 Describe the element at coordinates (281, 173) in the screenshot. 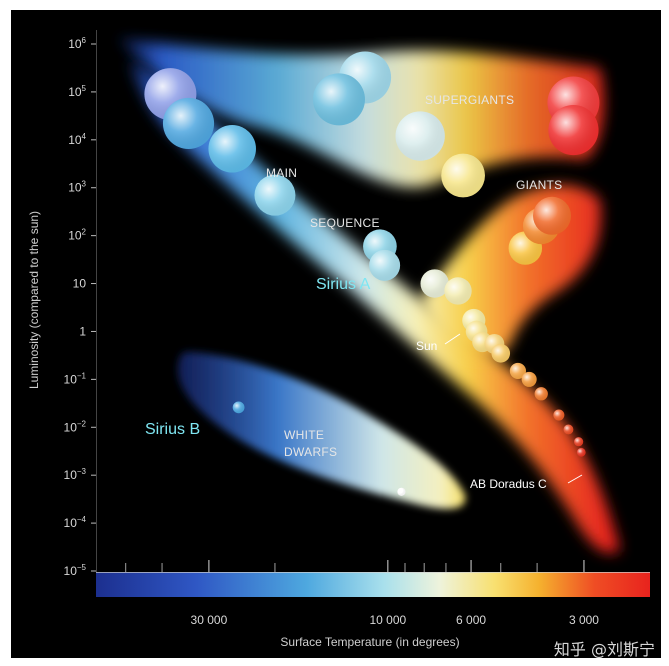

I see `region-label-main: MAIN` at that location.